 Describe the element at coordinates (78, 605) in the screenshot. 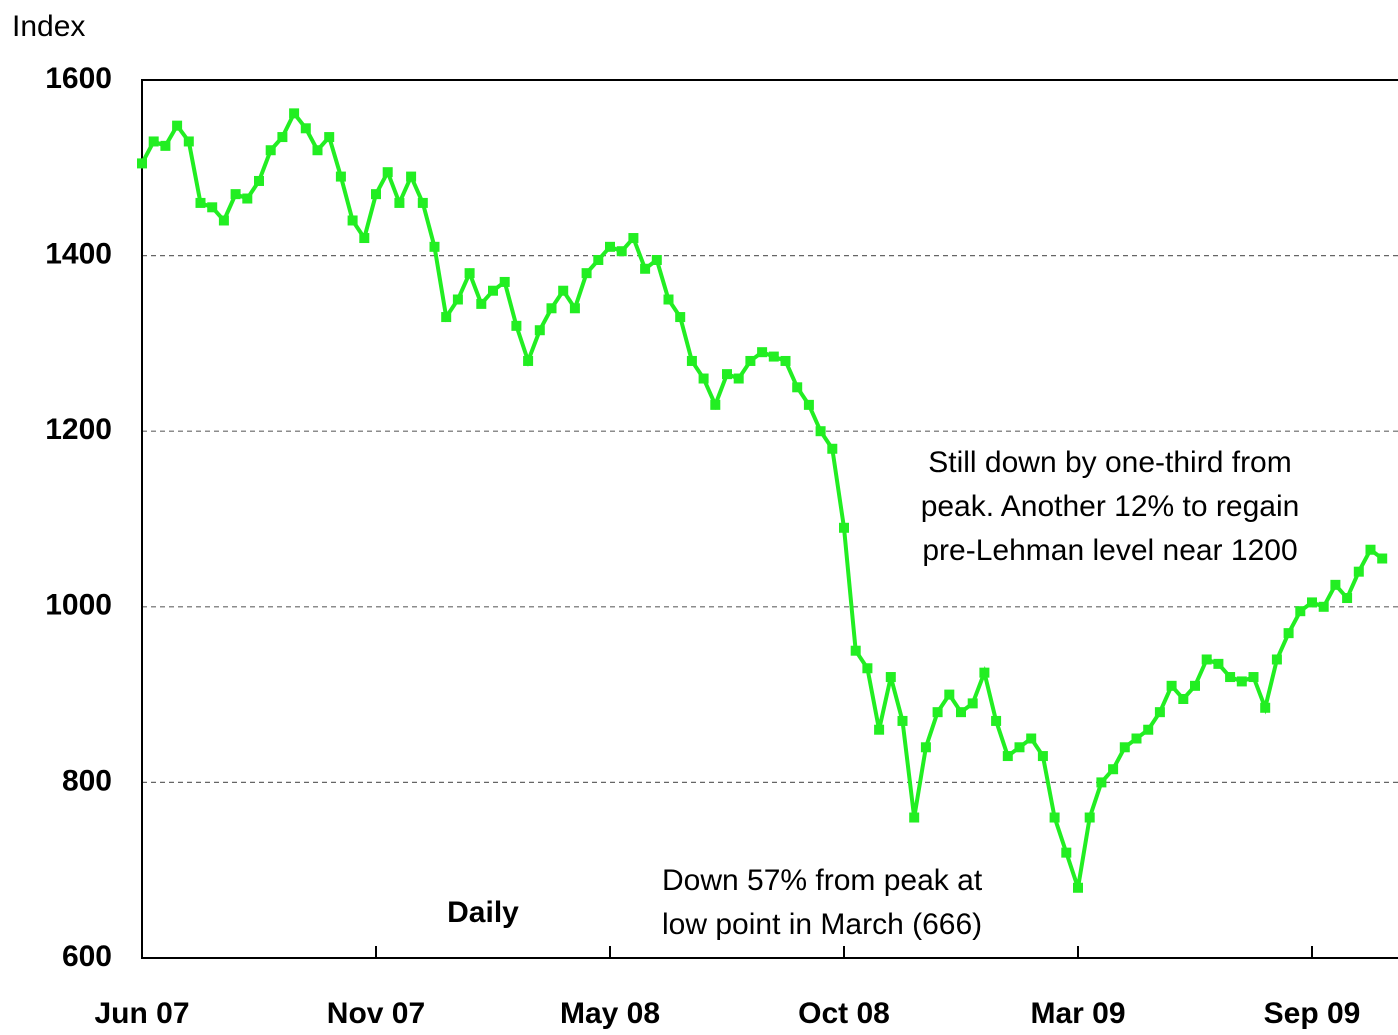

I see `y-tick-label: 1000` at that location.